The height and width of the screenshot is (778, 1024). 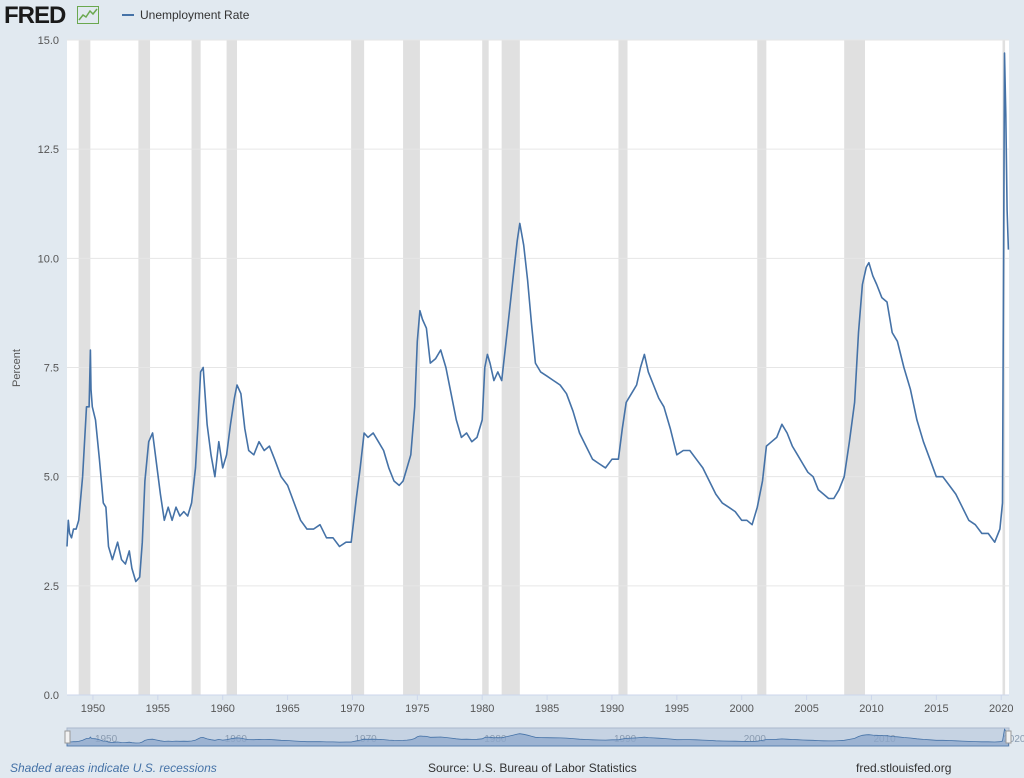 I want to click on x-tick-label: 1955, so click(x=158, y=709).